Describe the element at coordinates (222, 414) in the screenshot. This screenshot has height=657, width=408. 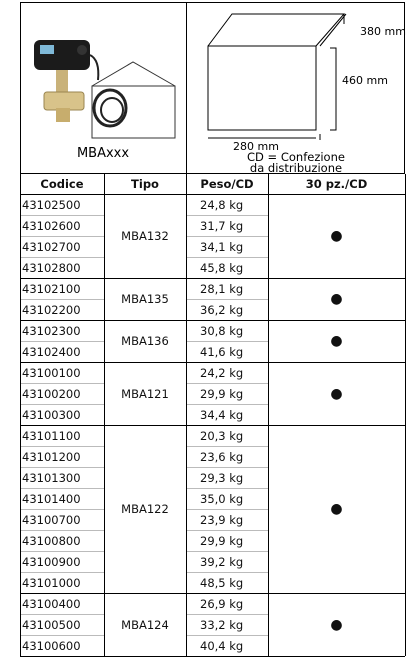
I see `peso: 34,4 kg` at that location.